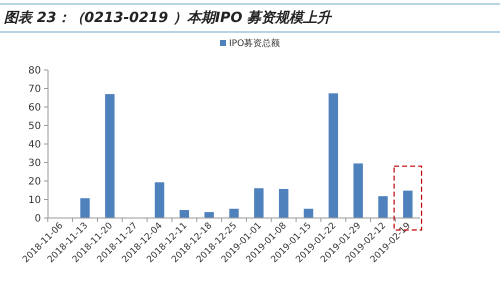 The image size is (500, 300). What do you see at coordinates (34, 163) in the screenshot?
I see `y-tick-label: 30` at bounding box center [34, 163].